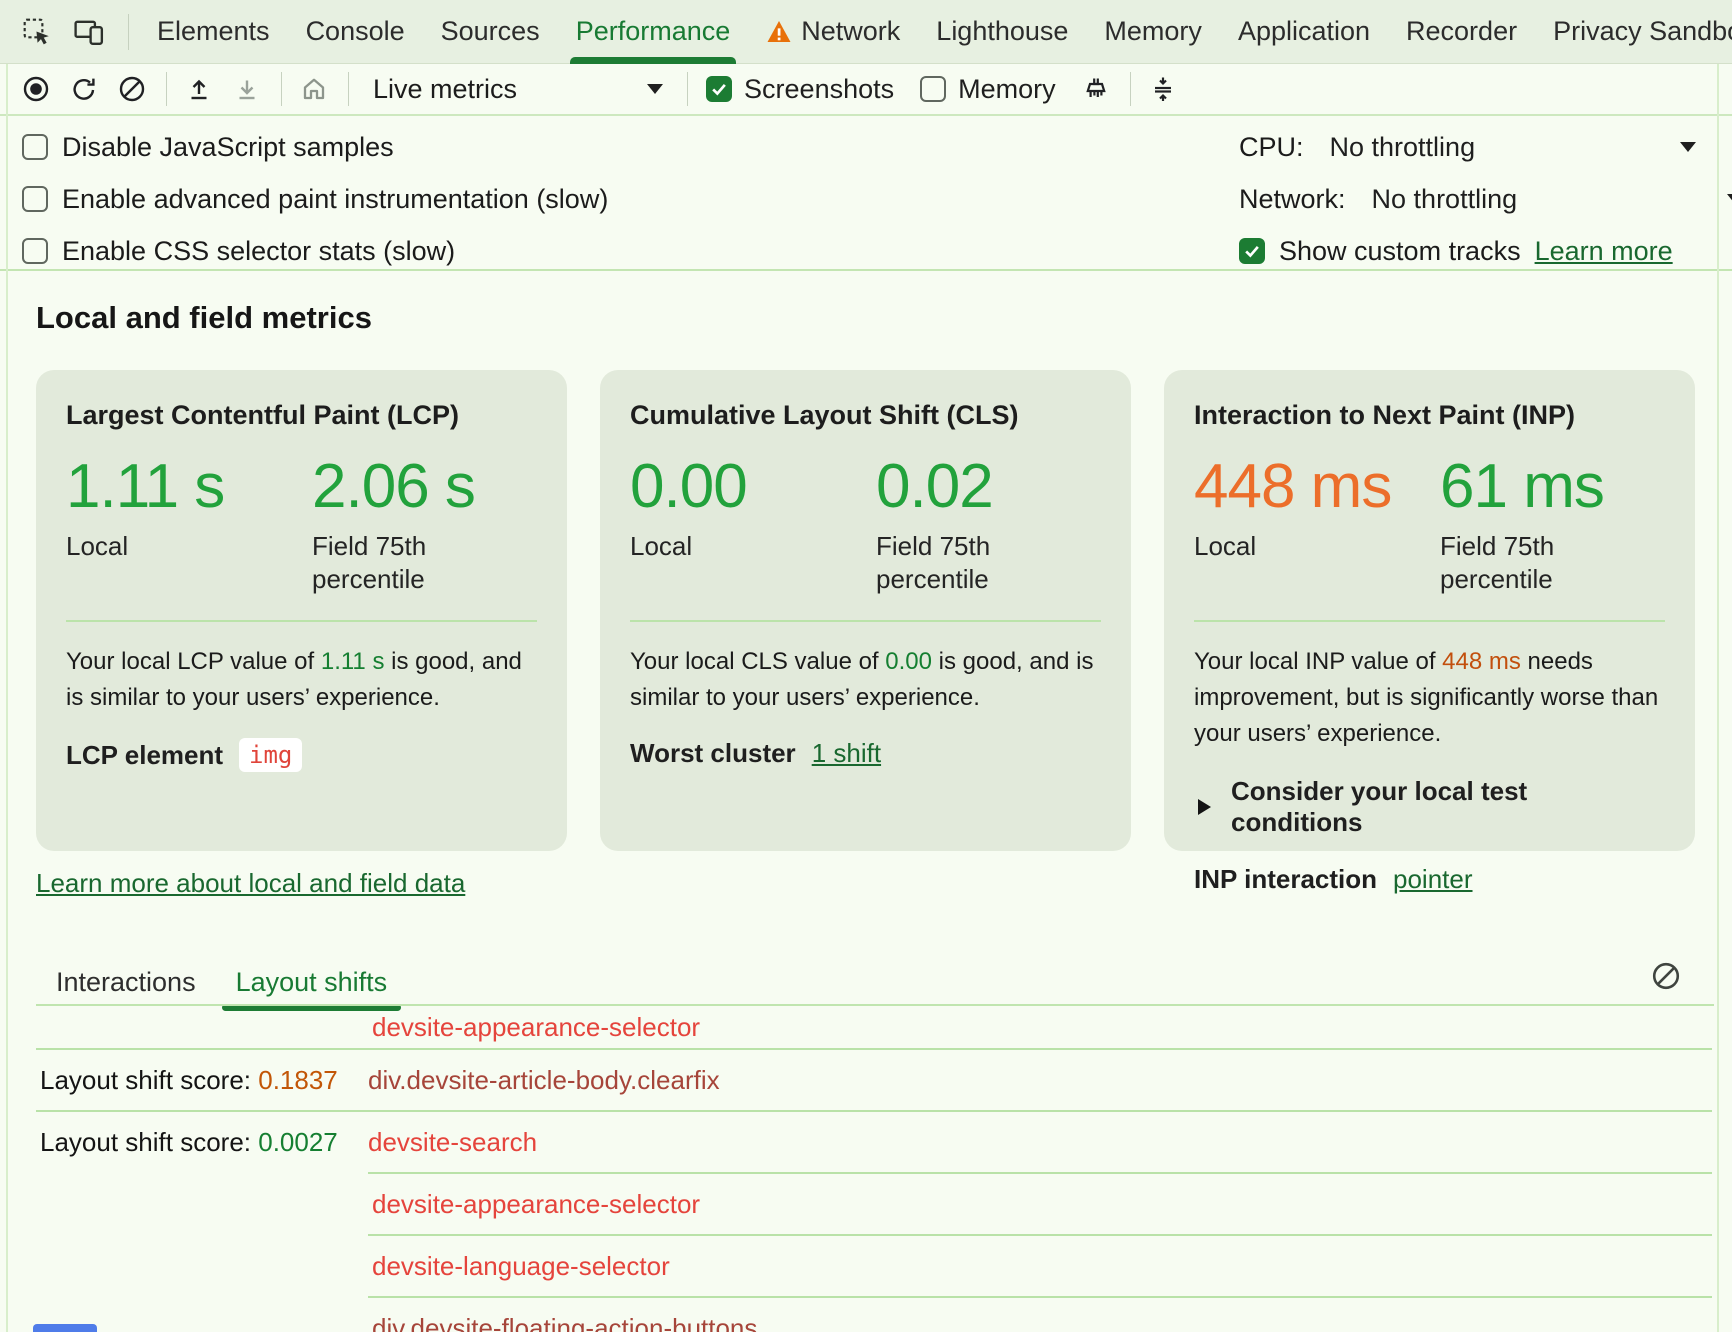 The height and width of the screenshot is (1332, 1732). Describe the element at coordinates (199, 89) in the screenshot. I see `load-profile-icon` at that location.